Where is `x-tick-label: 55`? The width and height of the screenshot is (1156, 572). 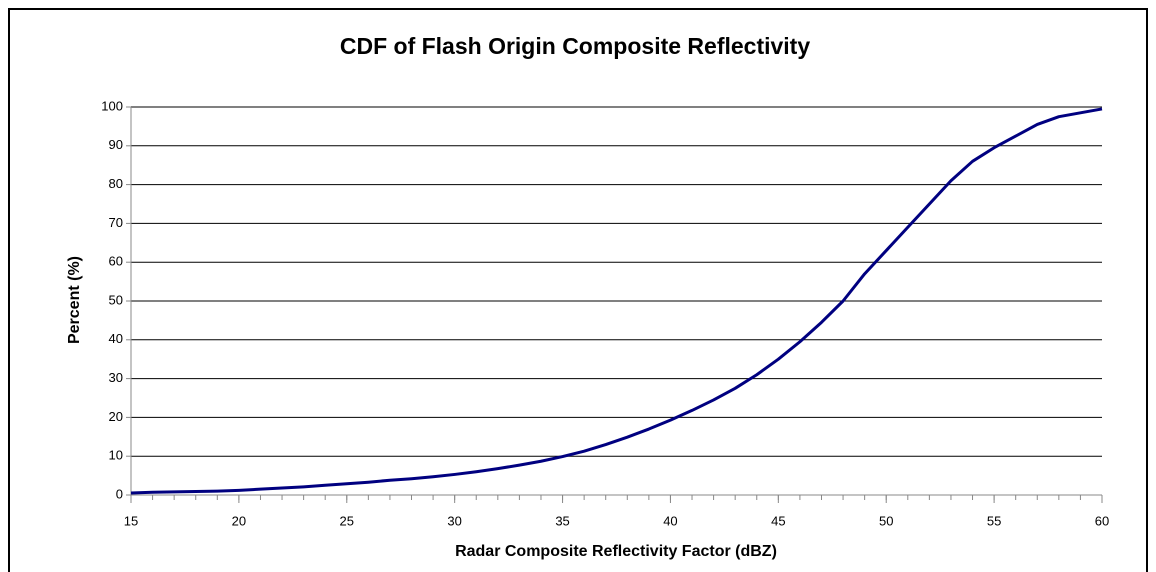
x-tick-label: 55 is located at coordinates (994, 520).